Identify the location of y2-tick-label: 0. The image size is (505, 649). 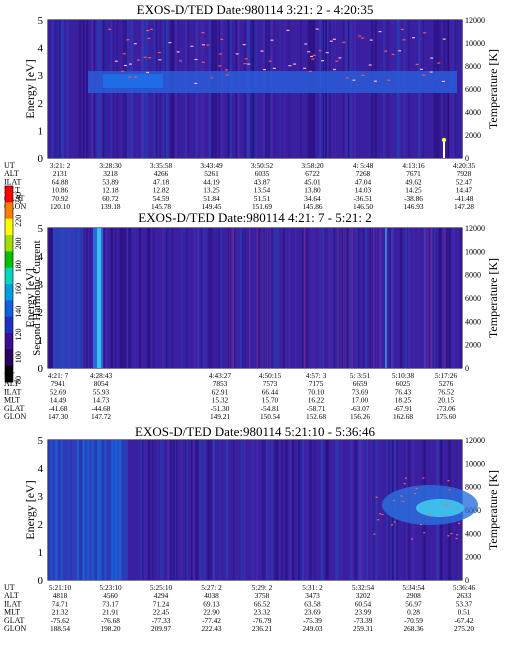
(467, 580).